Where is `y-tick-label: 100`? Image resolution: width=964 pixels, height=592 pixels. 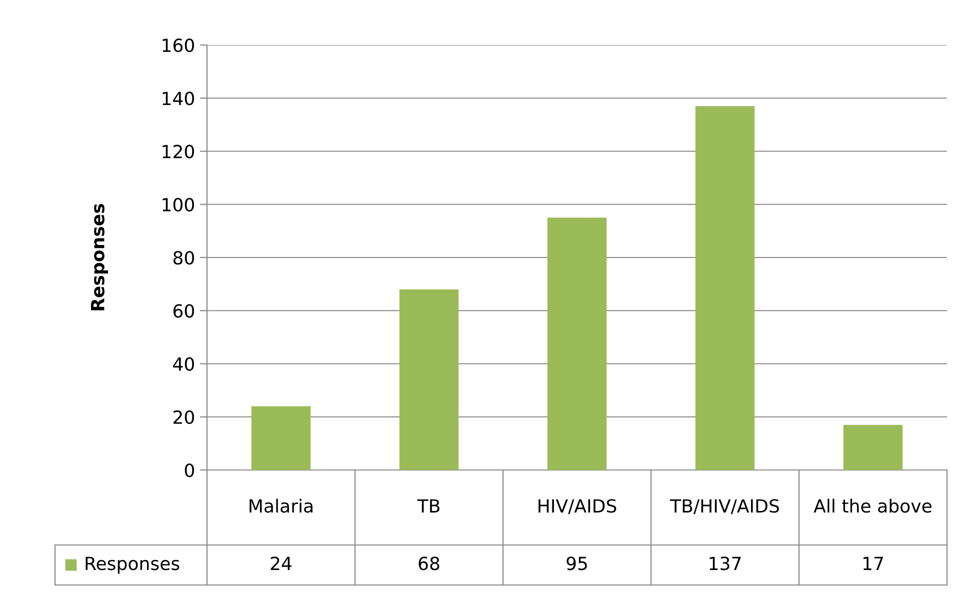
y-tick-label: 100 is located at coordinates (178, 205).